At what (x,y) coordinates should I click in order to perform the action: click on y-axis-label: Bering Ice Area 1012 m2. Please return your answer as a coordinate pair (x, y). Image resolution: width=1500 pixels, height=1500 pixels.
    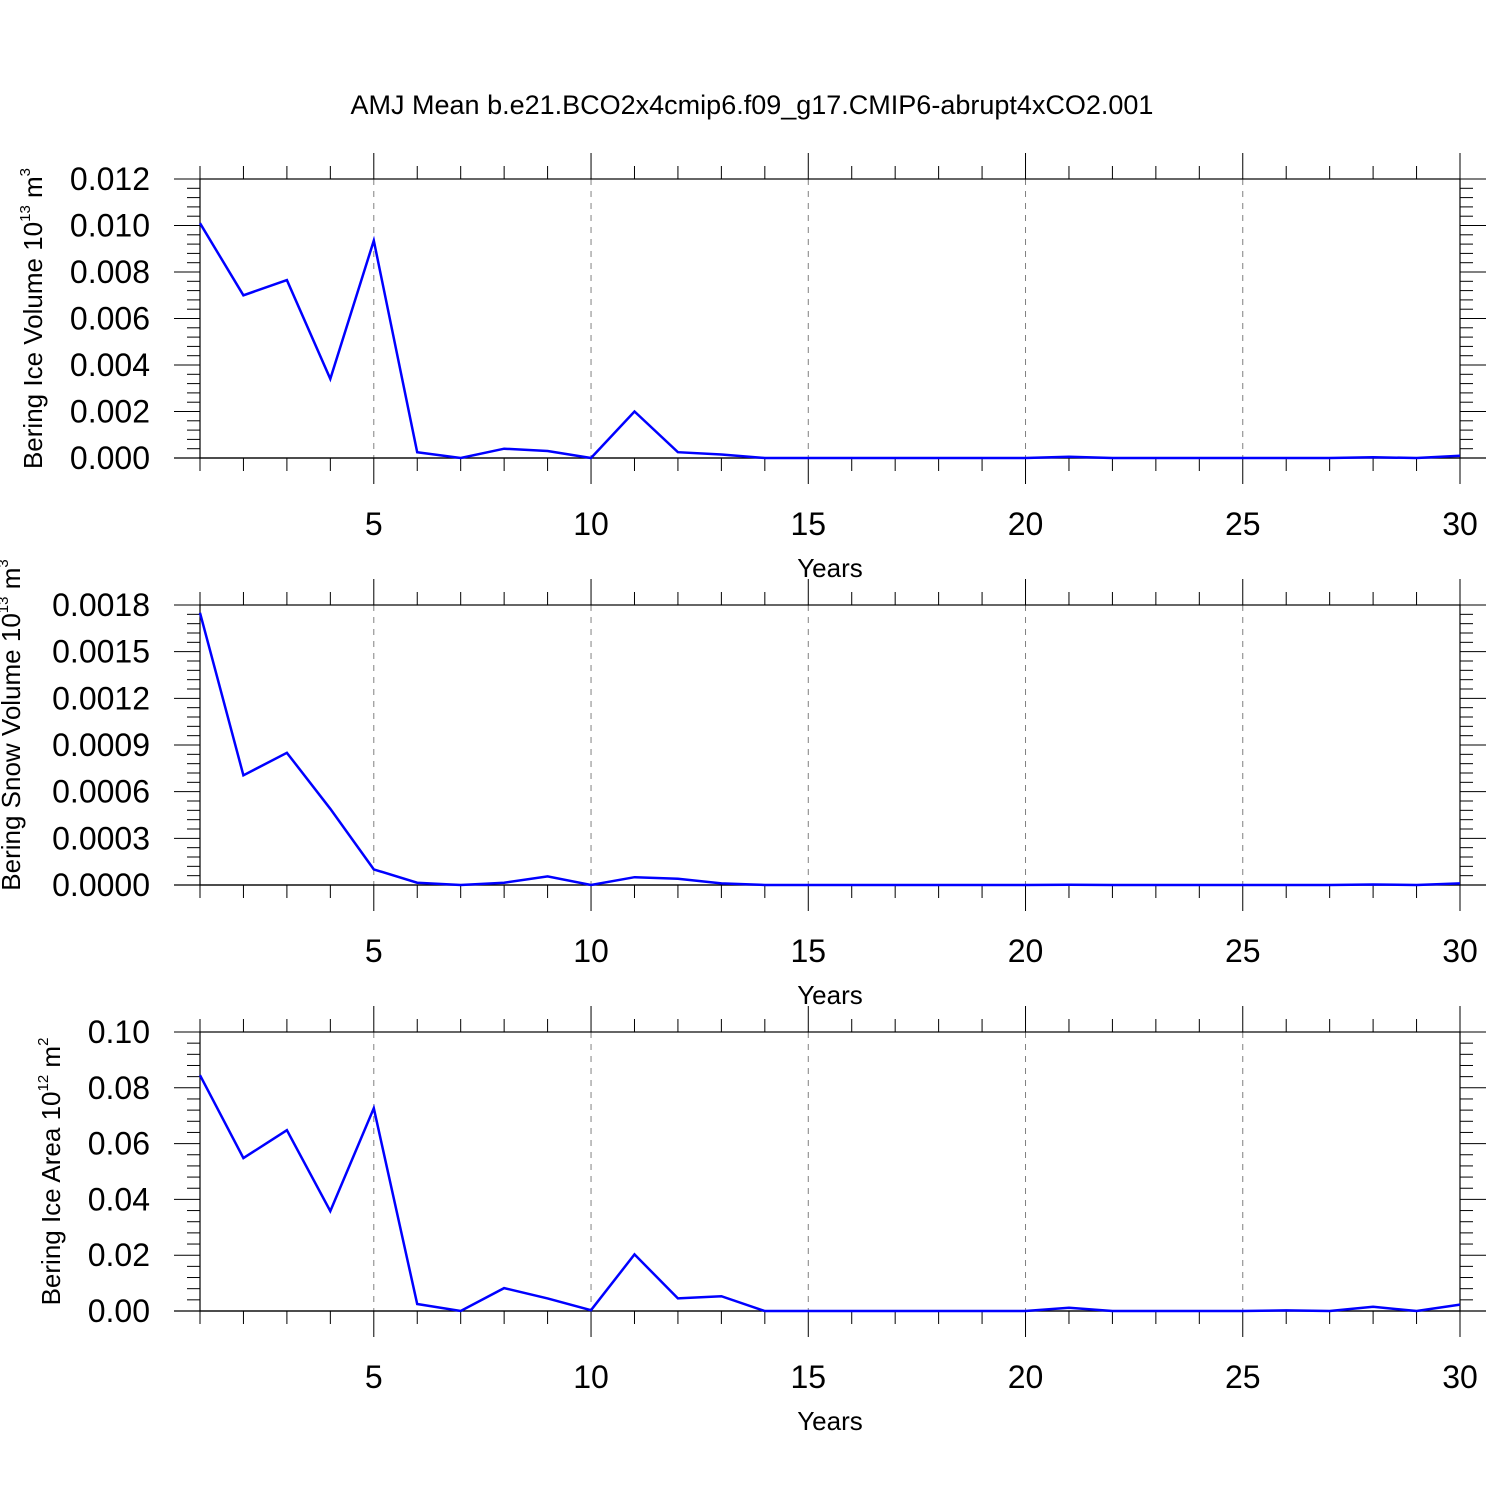
    Looking at the image, I should click on (50, 1172).